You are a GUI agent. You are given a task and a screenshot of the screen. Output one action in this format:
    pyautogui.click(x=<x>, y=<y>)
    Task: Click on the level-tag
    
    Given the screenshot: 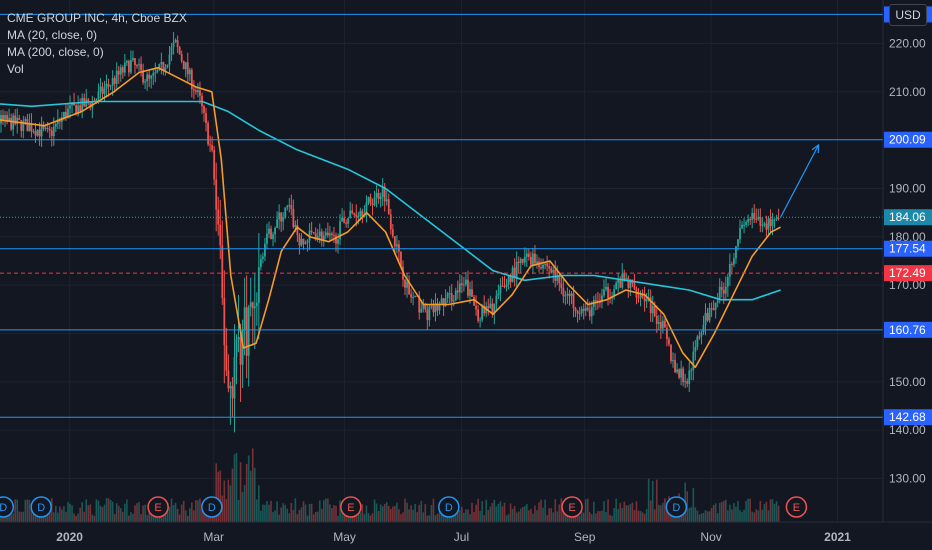 What is the action you would take?
    pyautogui.click(x=908, y=139)
    